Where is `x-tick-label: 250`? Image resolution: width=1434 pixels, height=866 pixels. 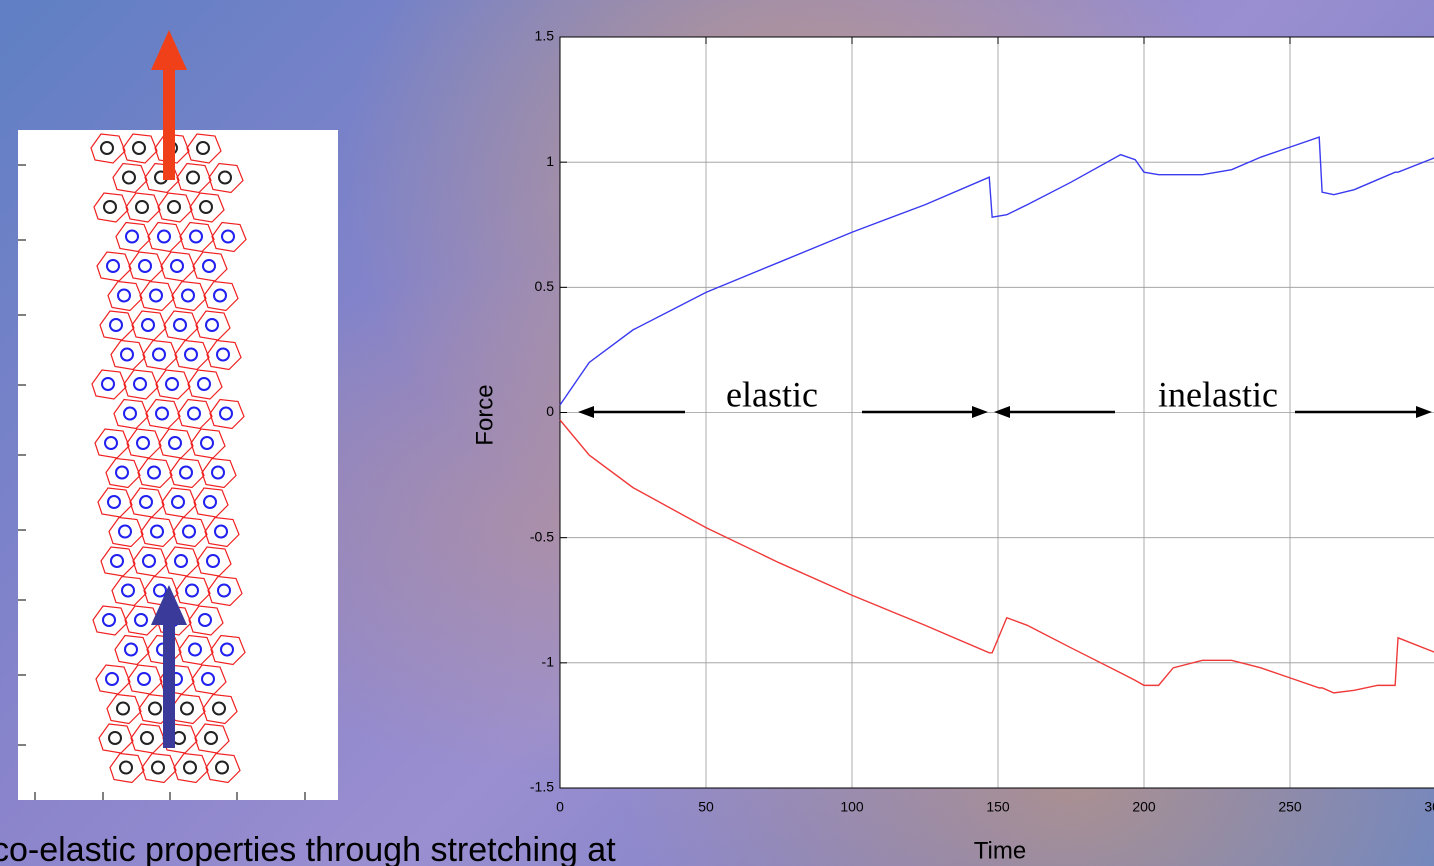
x-tick-label: 250 is located at coordinates (1290, 807).